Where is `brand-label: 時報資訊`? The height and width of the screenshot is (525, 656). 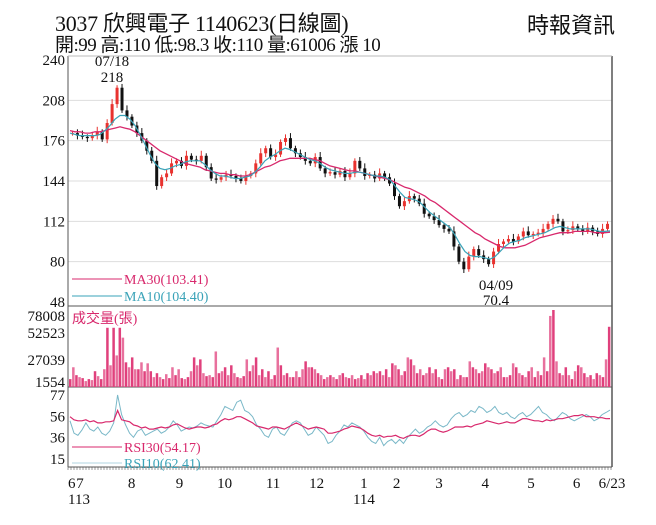 brand-label: 時報資訊 is located at coordinates (571, 25).